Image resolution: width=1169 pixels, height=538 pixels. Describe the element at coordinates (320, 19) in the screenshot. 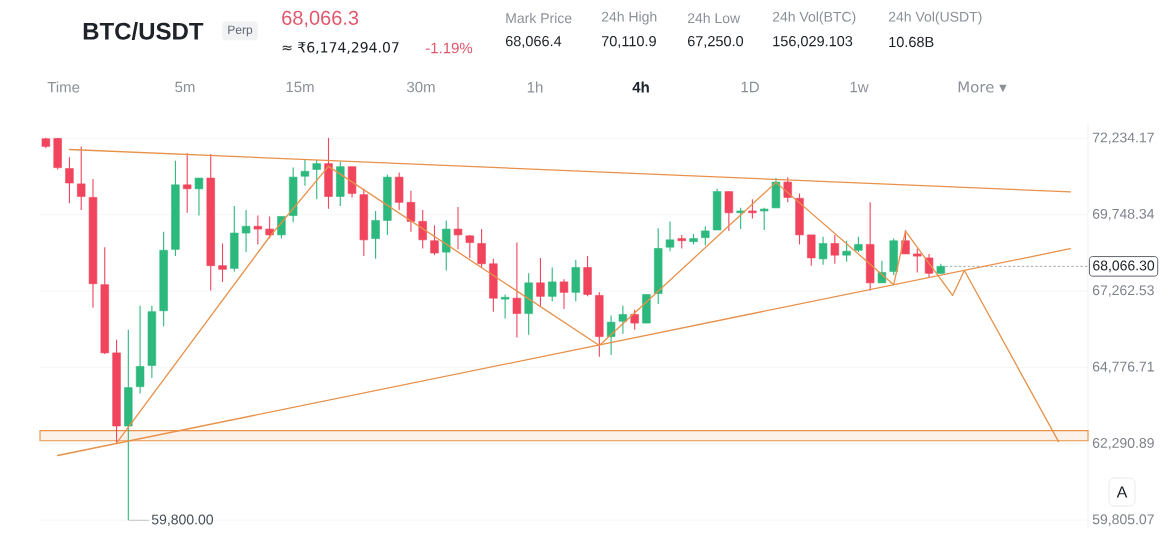

I see `text: 68,066.3` at that location.